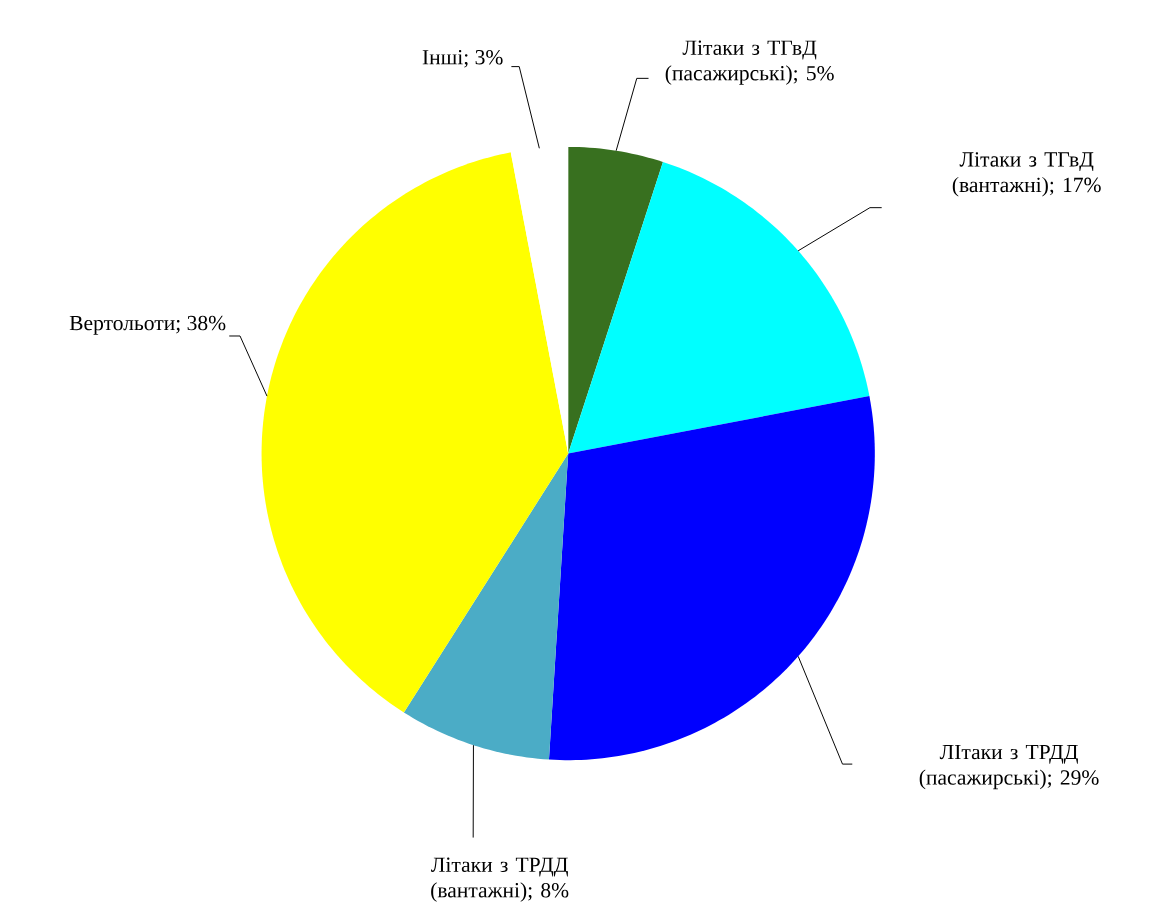 The width and height of the screenshot is (1155, 914). What do you see at coordinates (462, 58) in the screenshot?
I see `slice-label: Інші; 3%` at bounding box center [462, 58].